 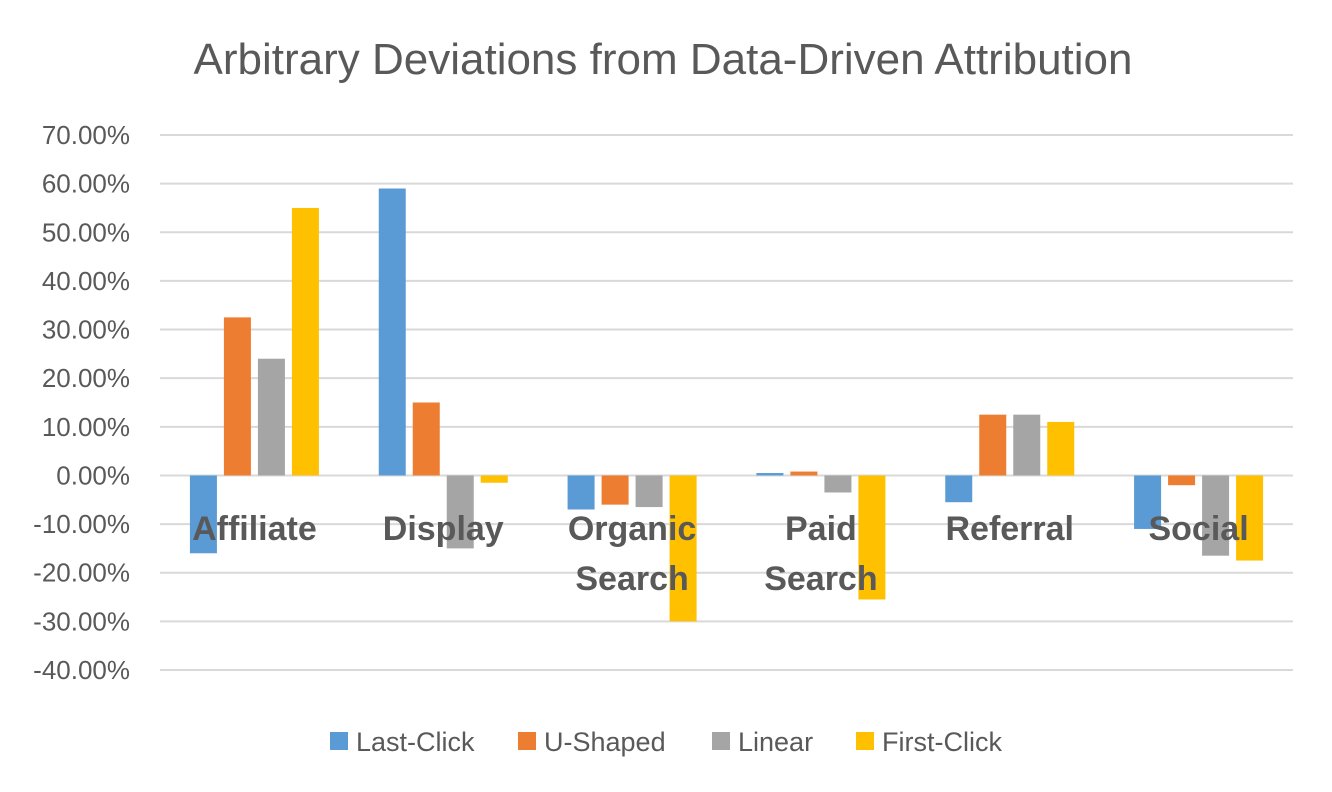 I want to click on y-tick-label: -40.00%, so click(x=81, y=670).